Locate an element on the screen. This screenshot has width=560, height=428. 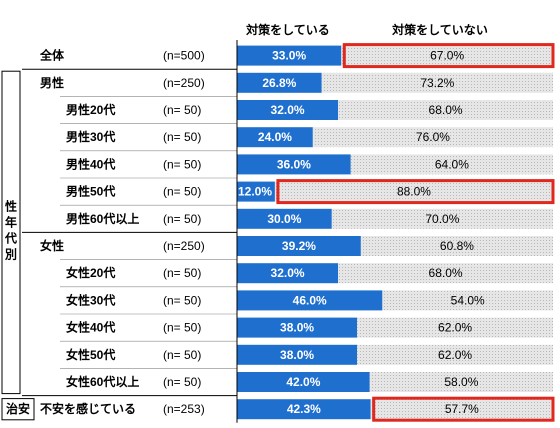
legend: 対策をしている 対策をしていない is located at coordinates (366, 29).